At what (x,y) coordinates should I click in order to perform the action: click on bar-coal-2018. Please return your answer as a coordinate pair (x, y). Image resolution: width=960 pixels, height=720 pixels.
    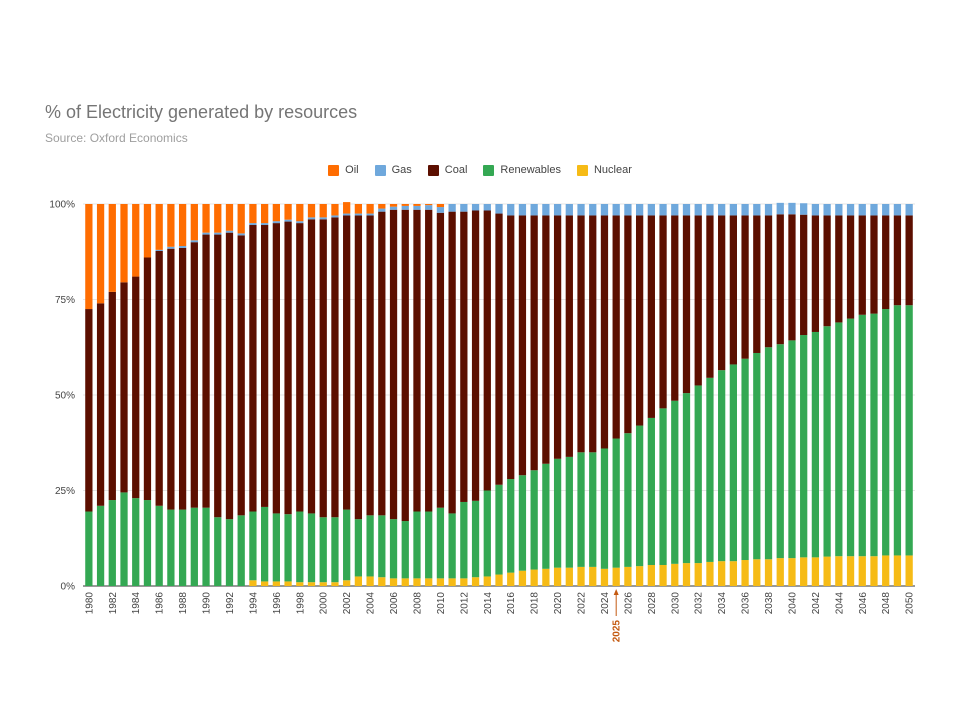
    Looking at the image, I should click on (534, 343).